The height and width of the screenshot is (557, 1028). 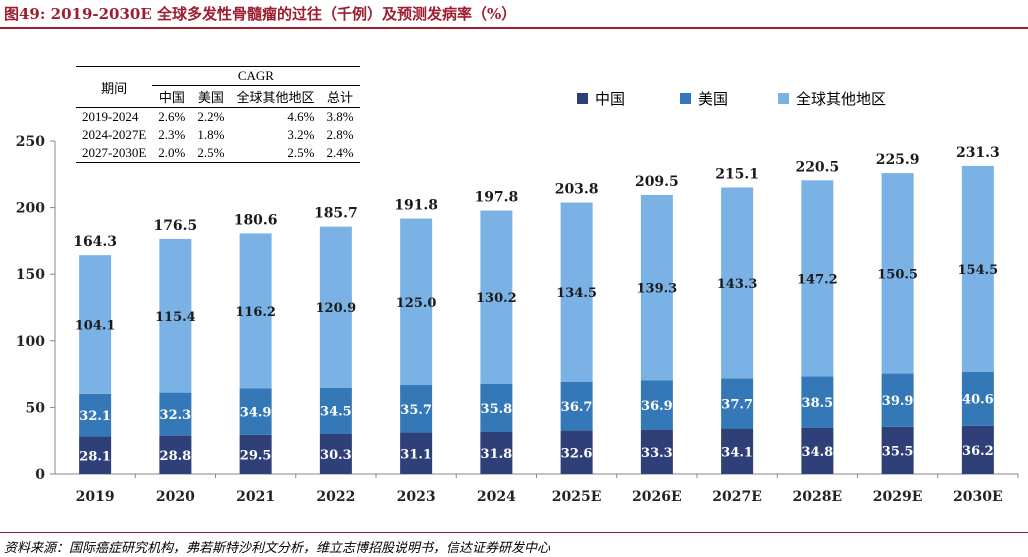 I want to click on legend-label-china: 中国, so click(x=610, y=99).